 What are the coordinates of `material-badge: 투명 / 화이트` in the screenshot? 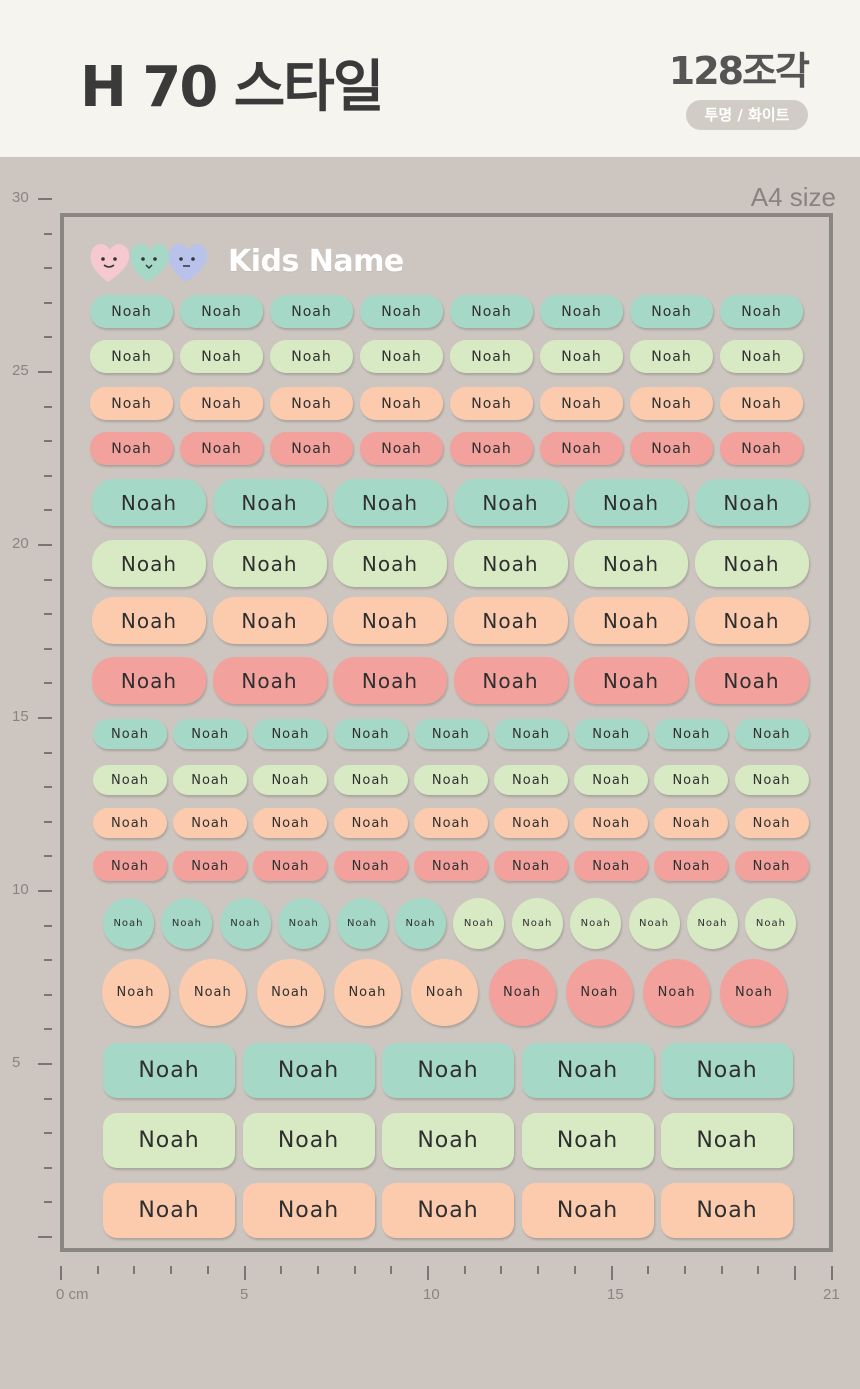 It's located at (747, 115).